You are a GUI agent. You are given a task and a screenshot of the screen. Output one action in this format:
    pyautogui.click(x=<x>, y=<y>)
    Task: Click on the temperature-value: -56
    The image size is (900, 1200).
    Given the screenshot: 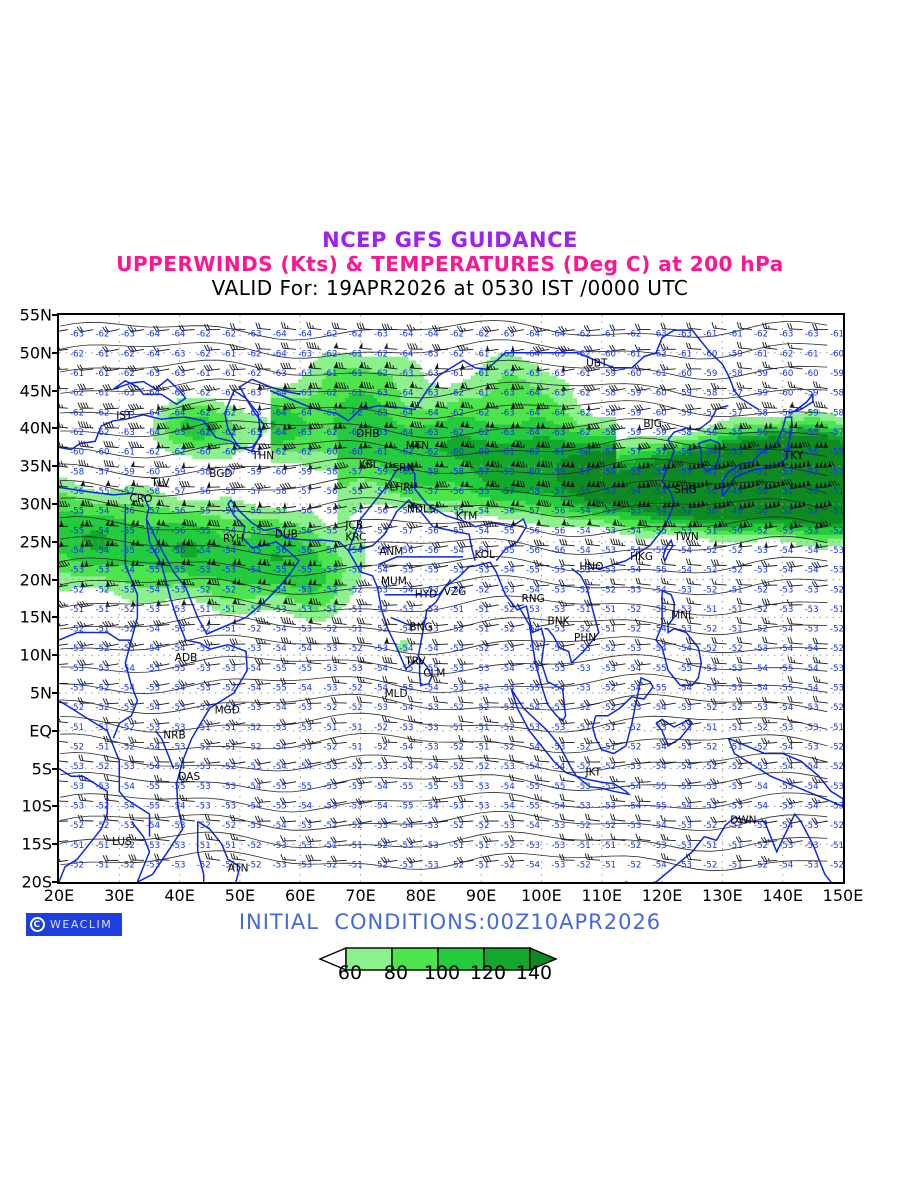 What is the action you would take?
    pyautogui.click(x=381, y=512)
    